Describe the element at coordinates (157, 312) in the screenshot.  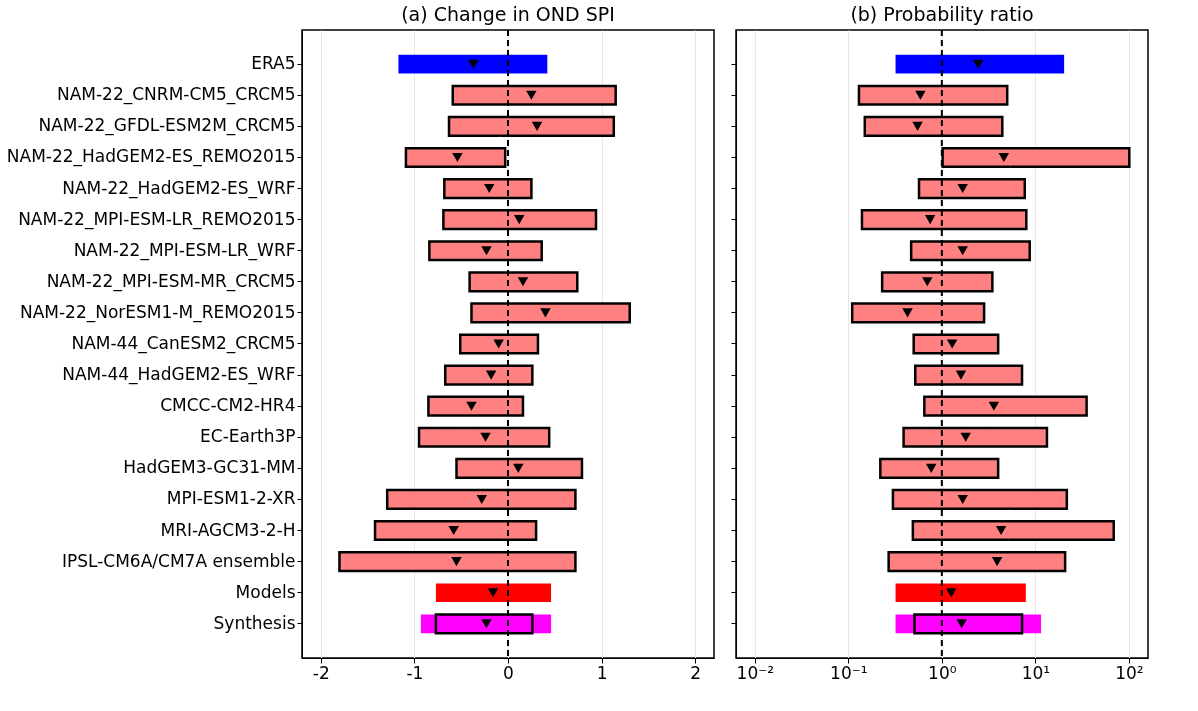
I see `y-tick-label: NAM-22_NorESM1-M_REMO2015` at that location.